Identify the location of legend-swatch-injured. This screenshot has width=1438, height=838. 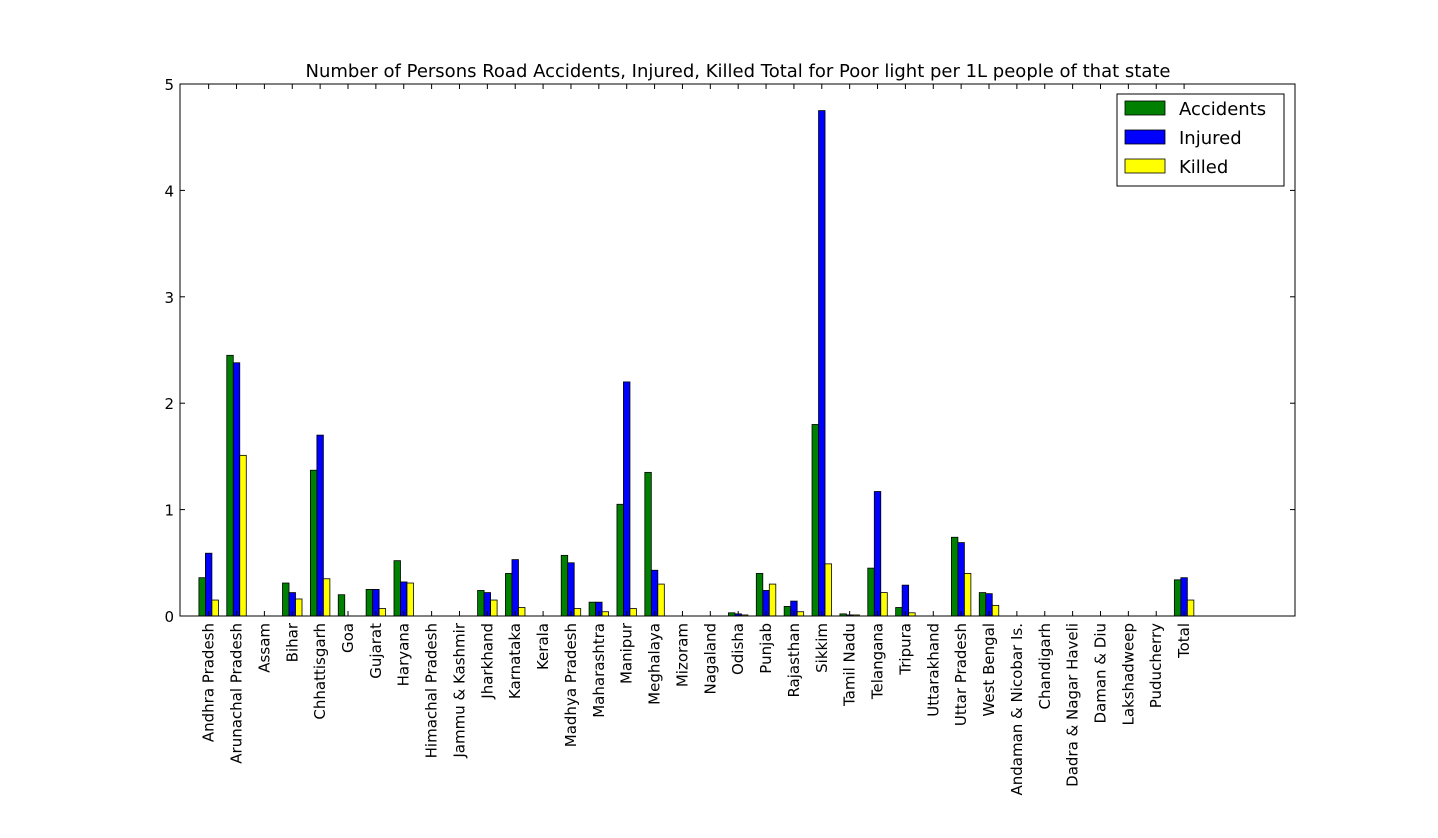
(1145, 137).